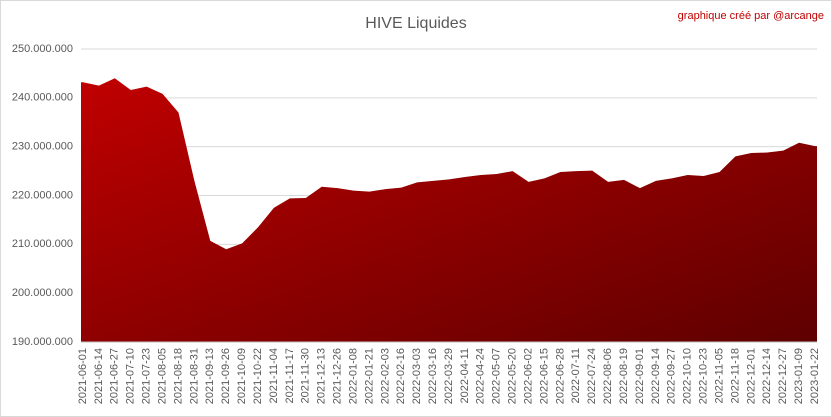 The width and height of the screenshot is (832, 417). What do you see at coordinates (751, 16) in the screenshot?
I see `annotation: graphique créé par @arcange` at bounding box center [751, 16].